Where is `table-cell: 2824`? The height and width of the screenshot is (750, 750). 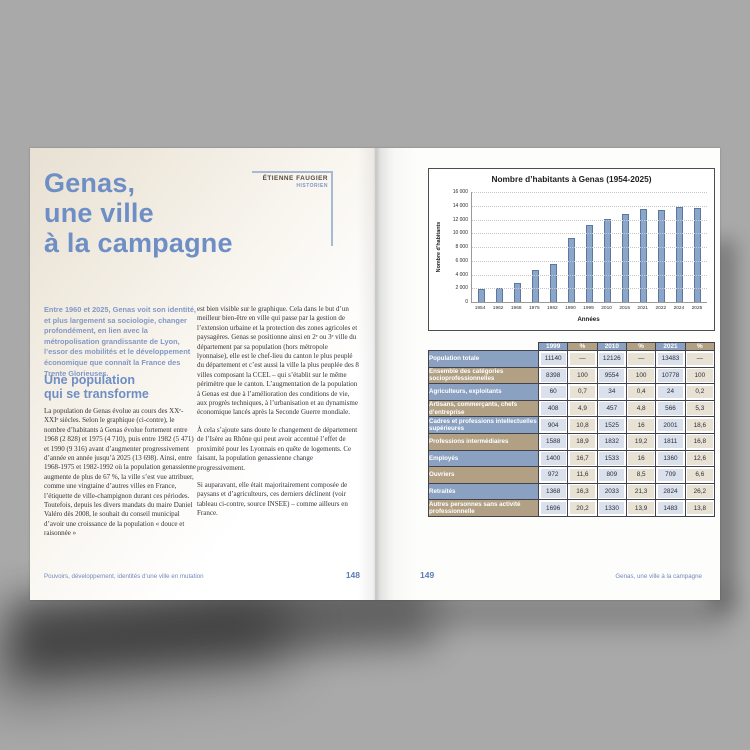
table-cell: 2824 is located at coordinates (670, 491).